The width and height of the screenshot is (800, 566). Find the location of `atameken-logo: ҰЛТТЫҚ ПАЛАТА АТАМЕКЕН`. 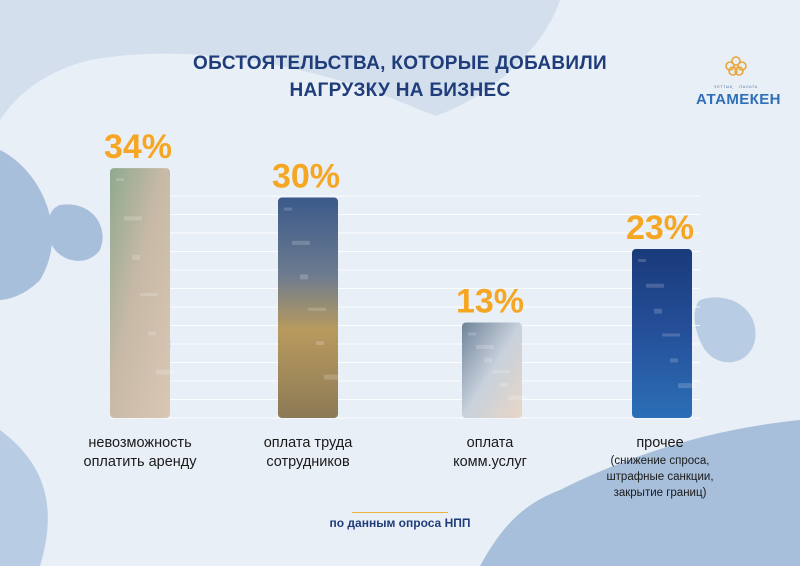

atameken-logo: ҰЛТТЫҚ ПАЛАТА АТАМЕКЕН is located at coordinates (738, 81).